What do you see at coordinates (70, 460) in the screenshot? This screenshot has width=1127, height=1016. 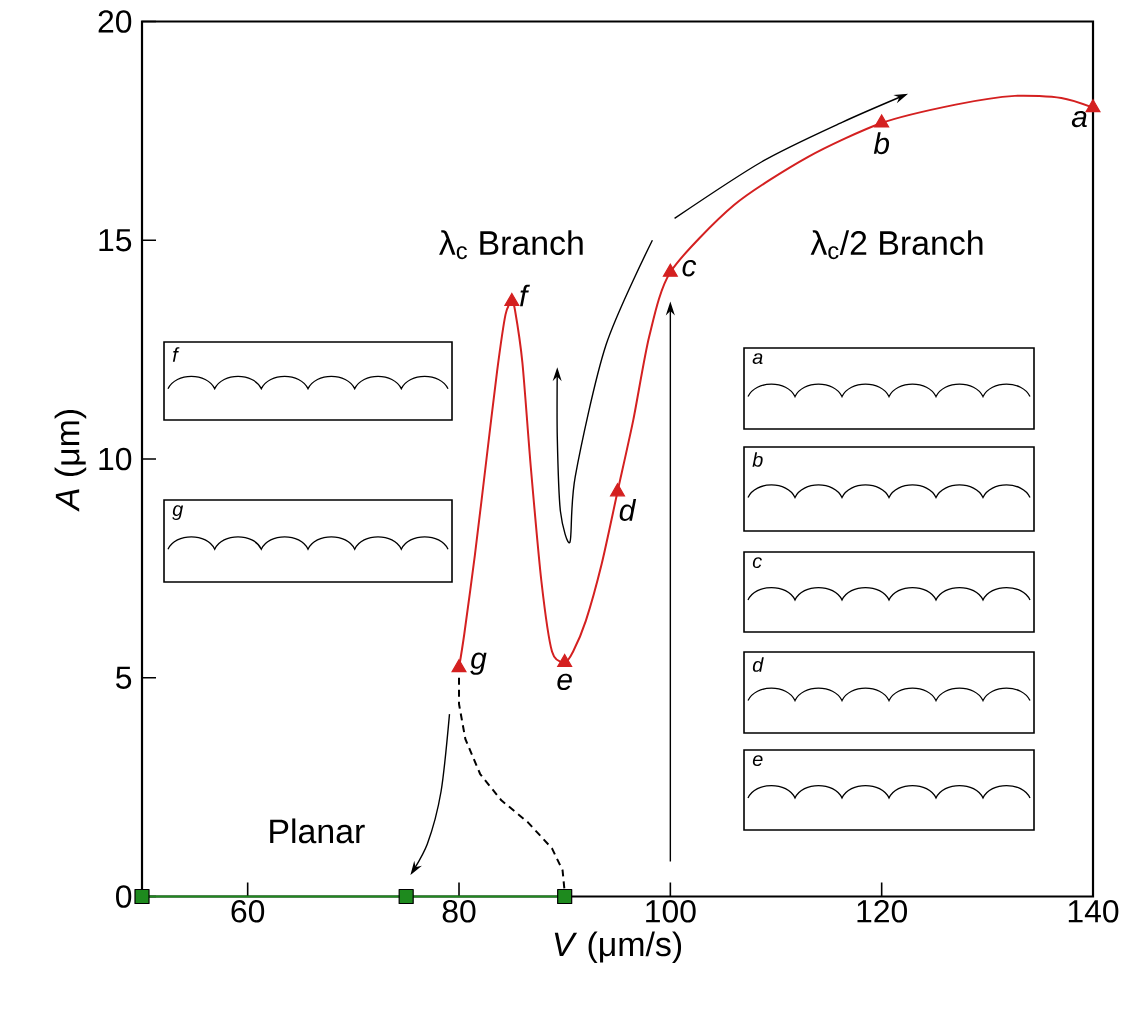 I see `y-axis-title: A (μm)` at bounding box center [70, 460].